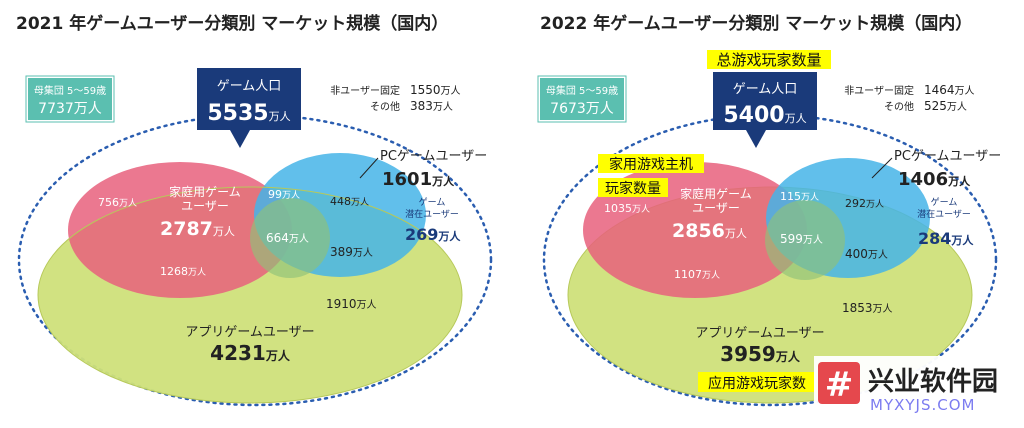  I want to click on svg-text: 5535万人, so click(248, 113).